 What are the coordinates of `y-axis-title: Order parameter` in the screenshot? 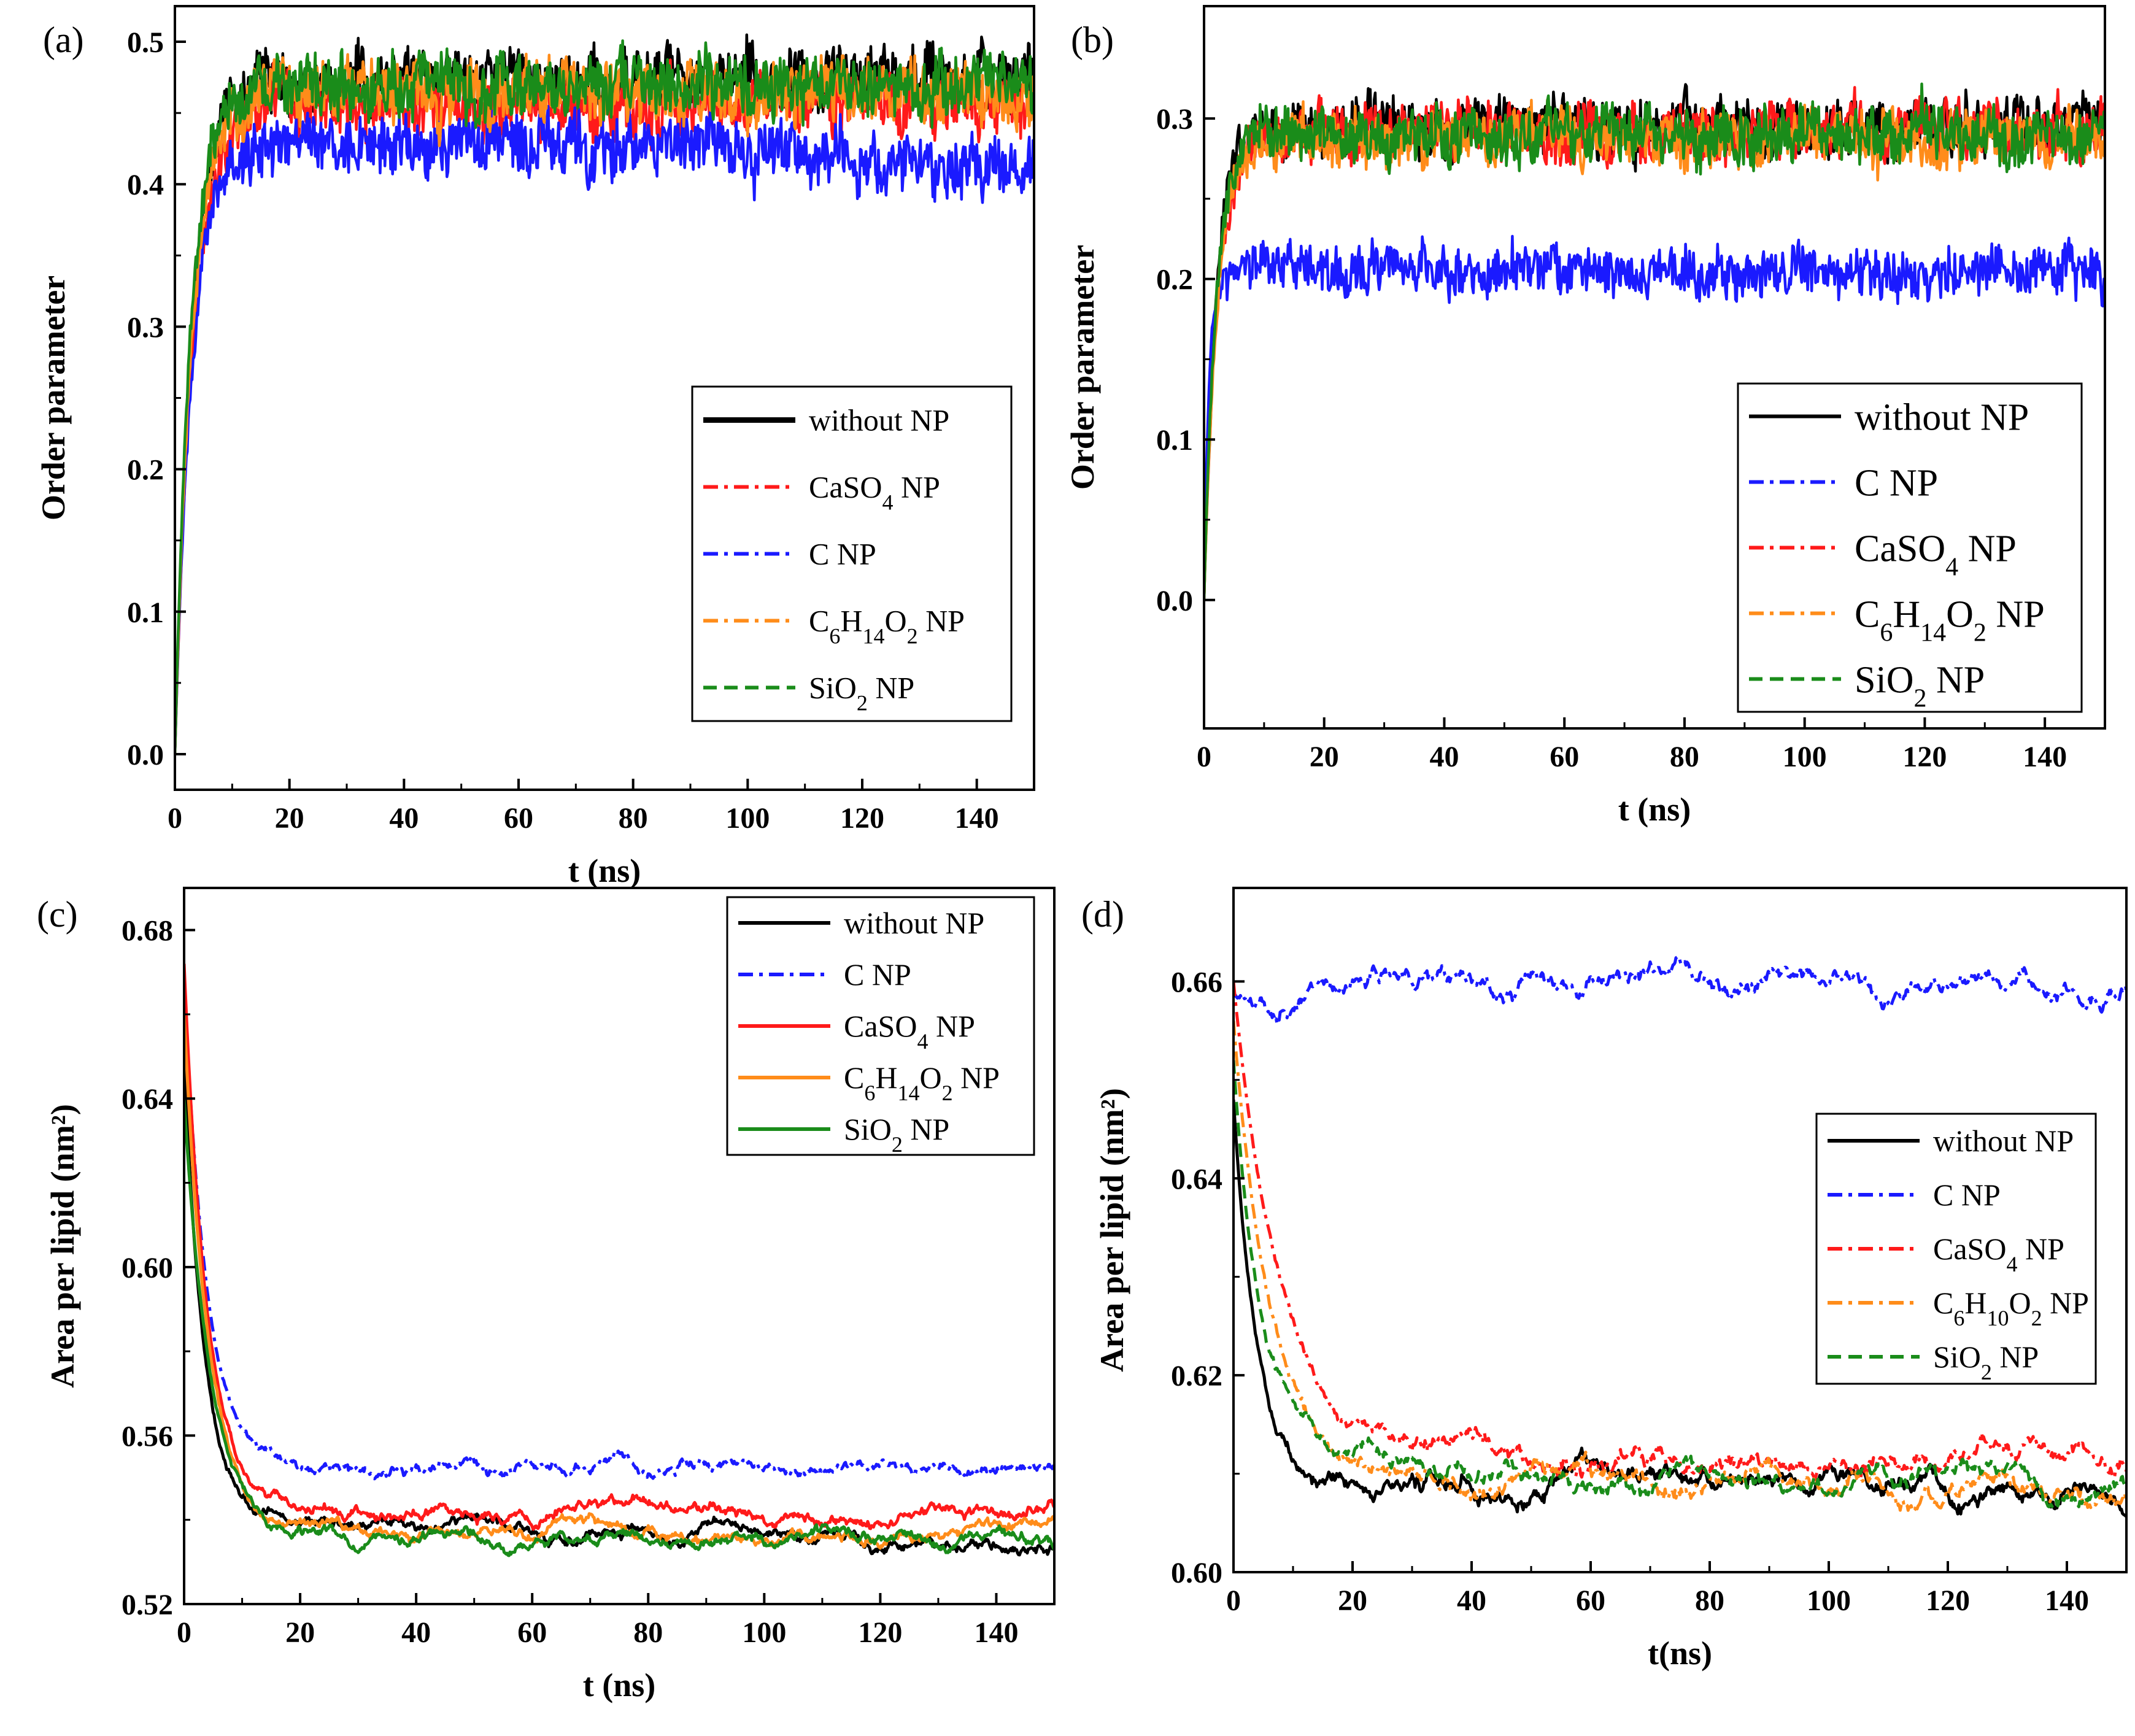 It's located at (1082, 368).